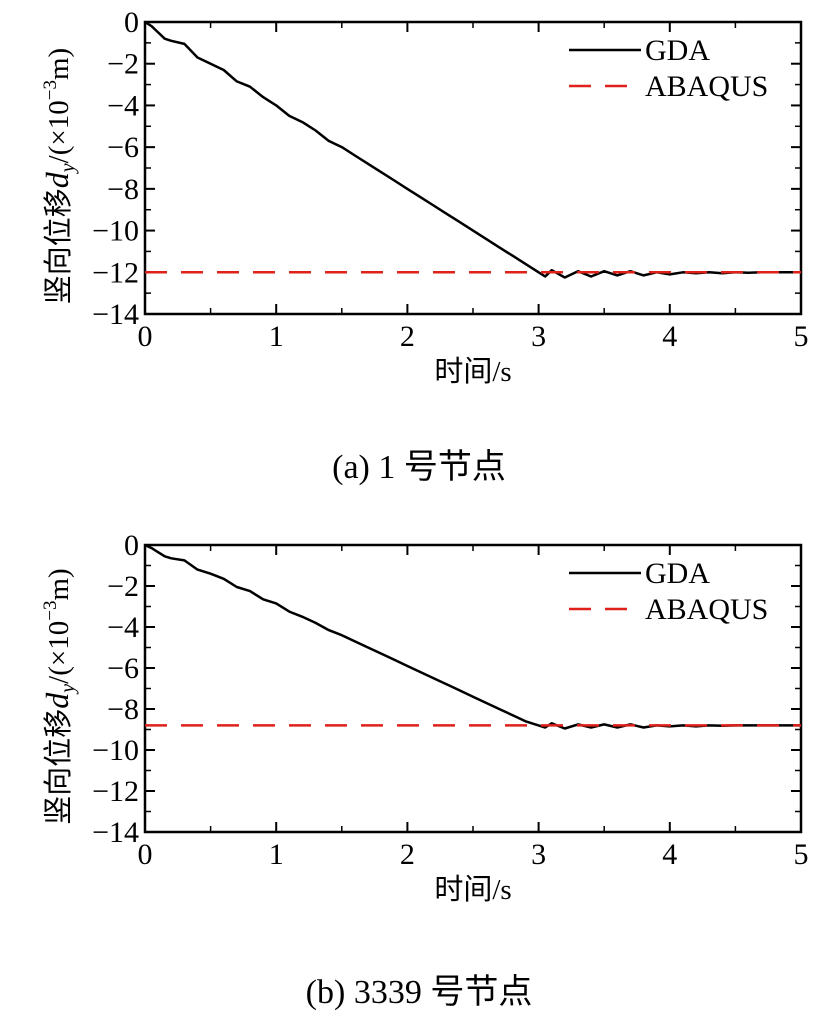 This screenshot has width=838, height=1019. I want to click on panel-caption: (a) 1 号节点, so click(419, 467).